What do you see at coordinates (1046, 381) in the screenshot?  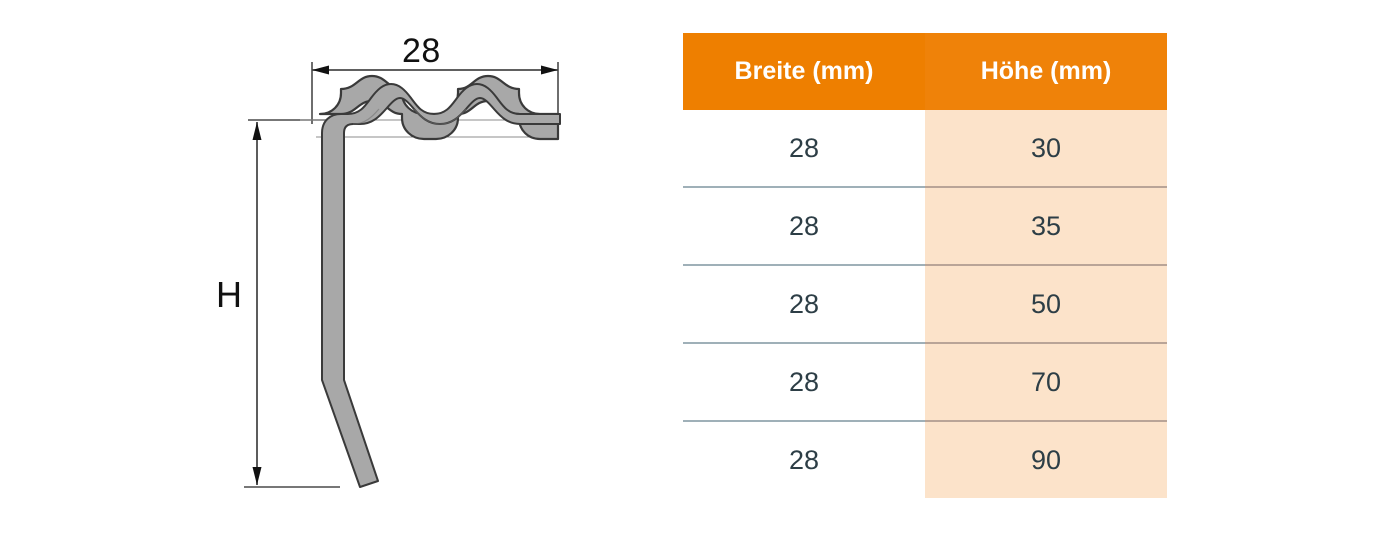 I see `cell-hoehe: 70` at bounding box center [1046, 381].